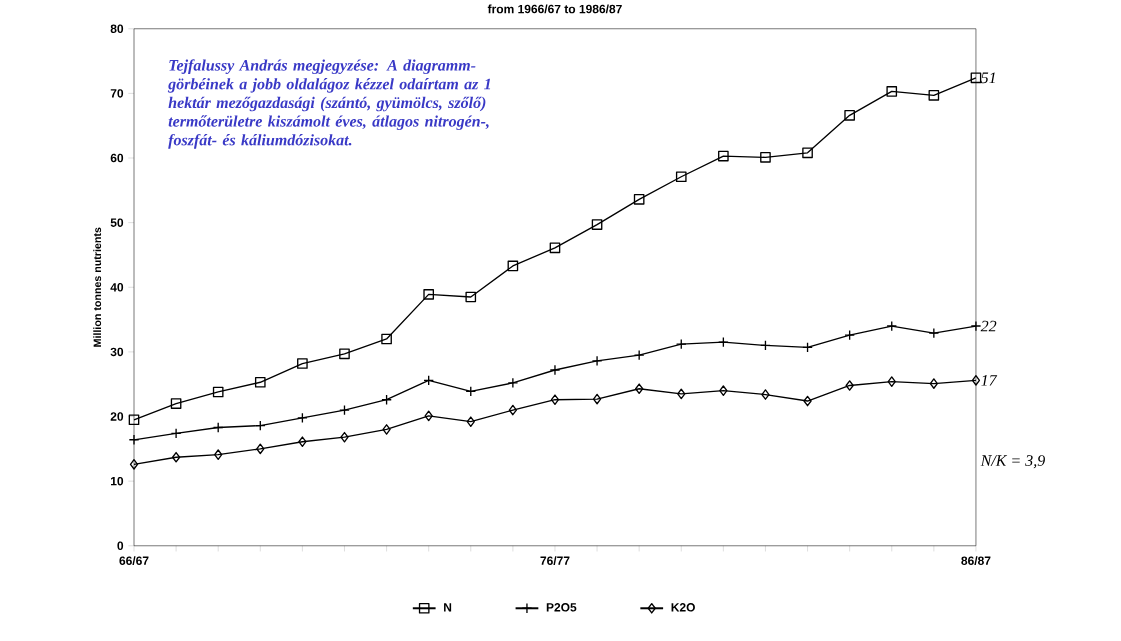  What do you see at coordinates (1012, 462) in the screenshot?
I see `text: N/K = 3,9` at bounding box center [1012, 462].